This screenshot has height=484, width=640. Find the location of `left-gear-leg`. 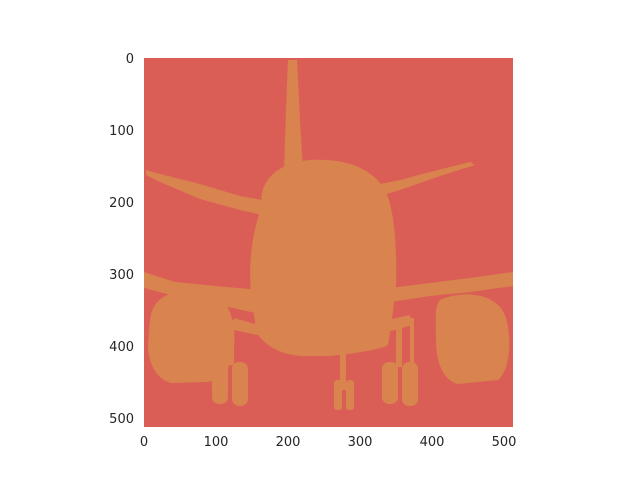

left-gear-leg is located at coordinates (231, 342).